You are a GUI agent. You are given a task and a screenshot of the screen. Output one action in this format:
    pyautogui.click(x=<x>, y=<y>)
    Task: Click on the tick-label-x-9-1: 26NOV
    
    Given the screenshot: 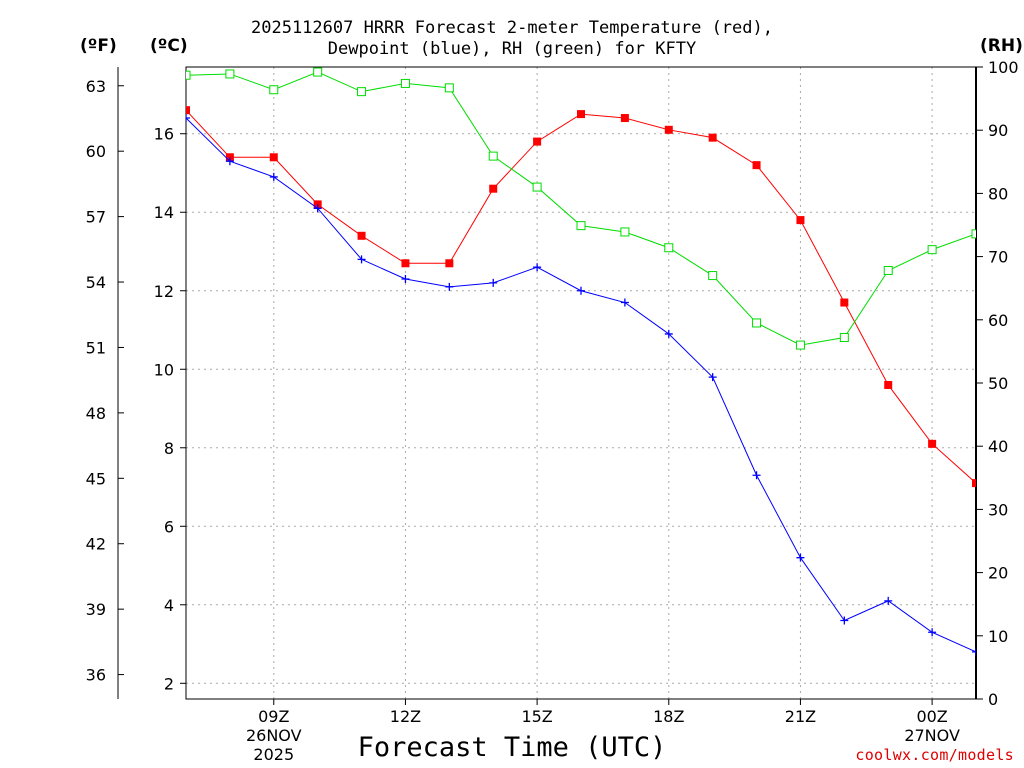 What is the action you would take?
    pyautogui.click(x=274, y=735)
    